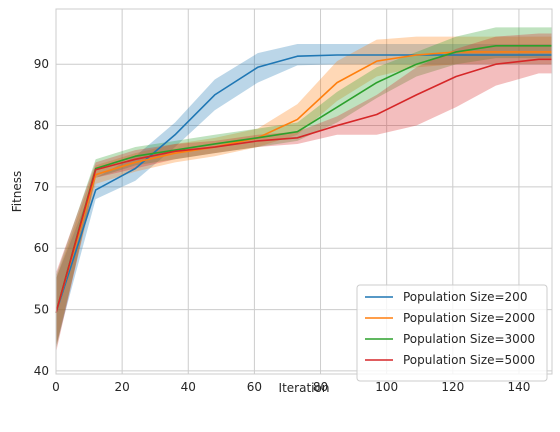 The height and width of the screenshot is (432, 560). I want to click on x-tick-label: 0, so click(56, 387).